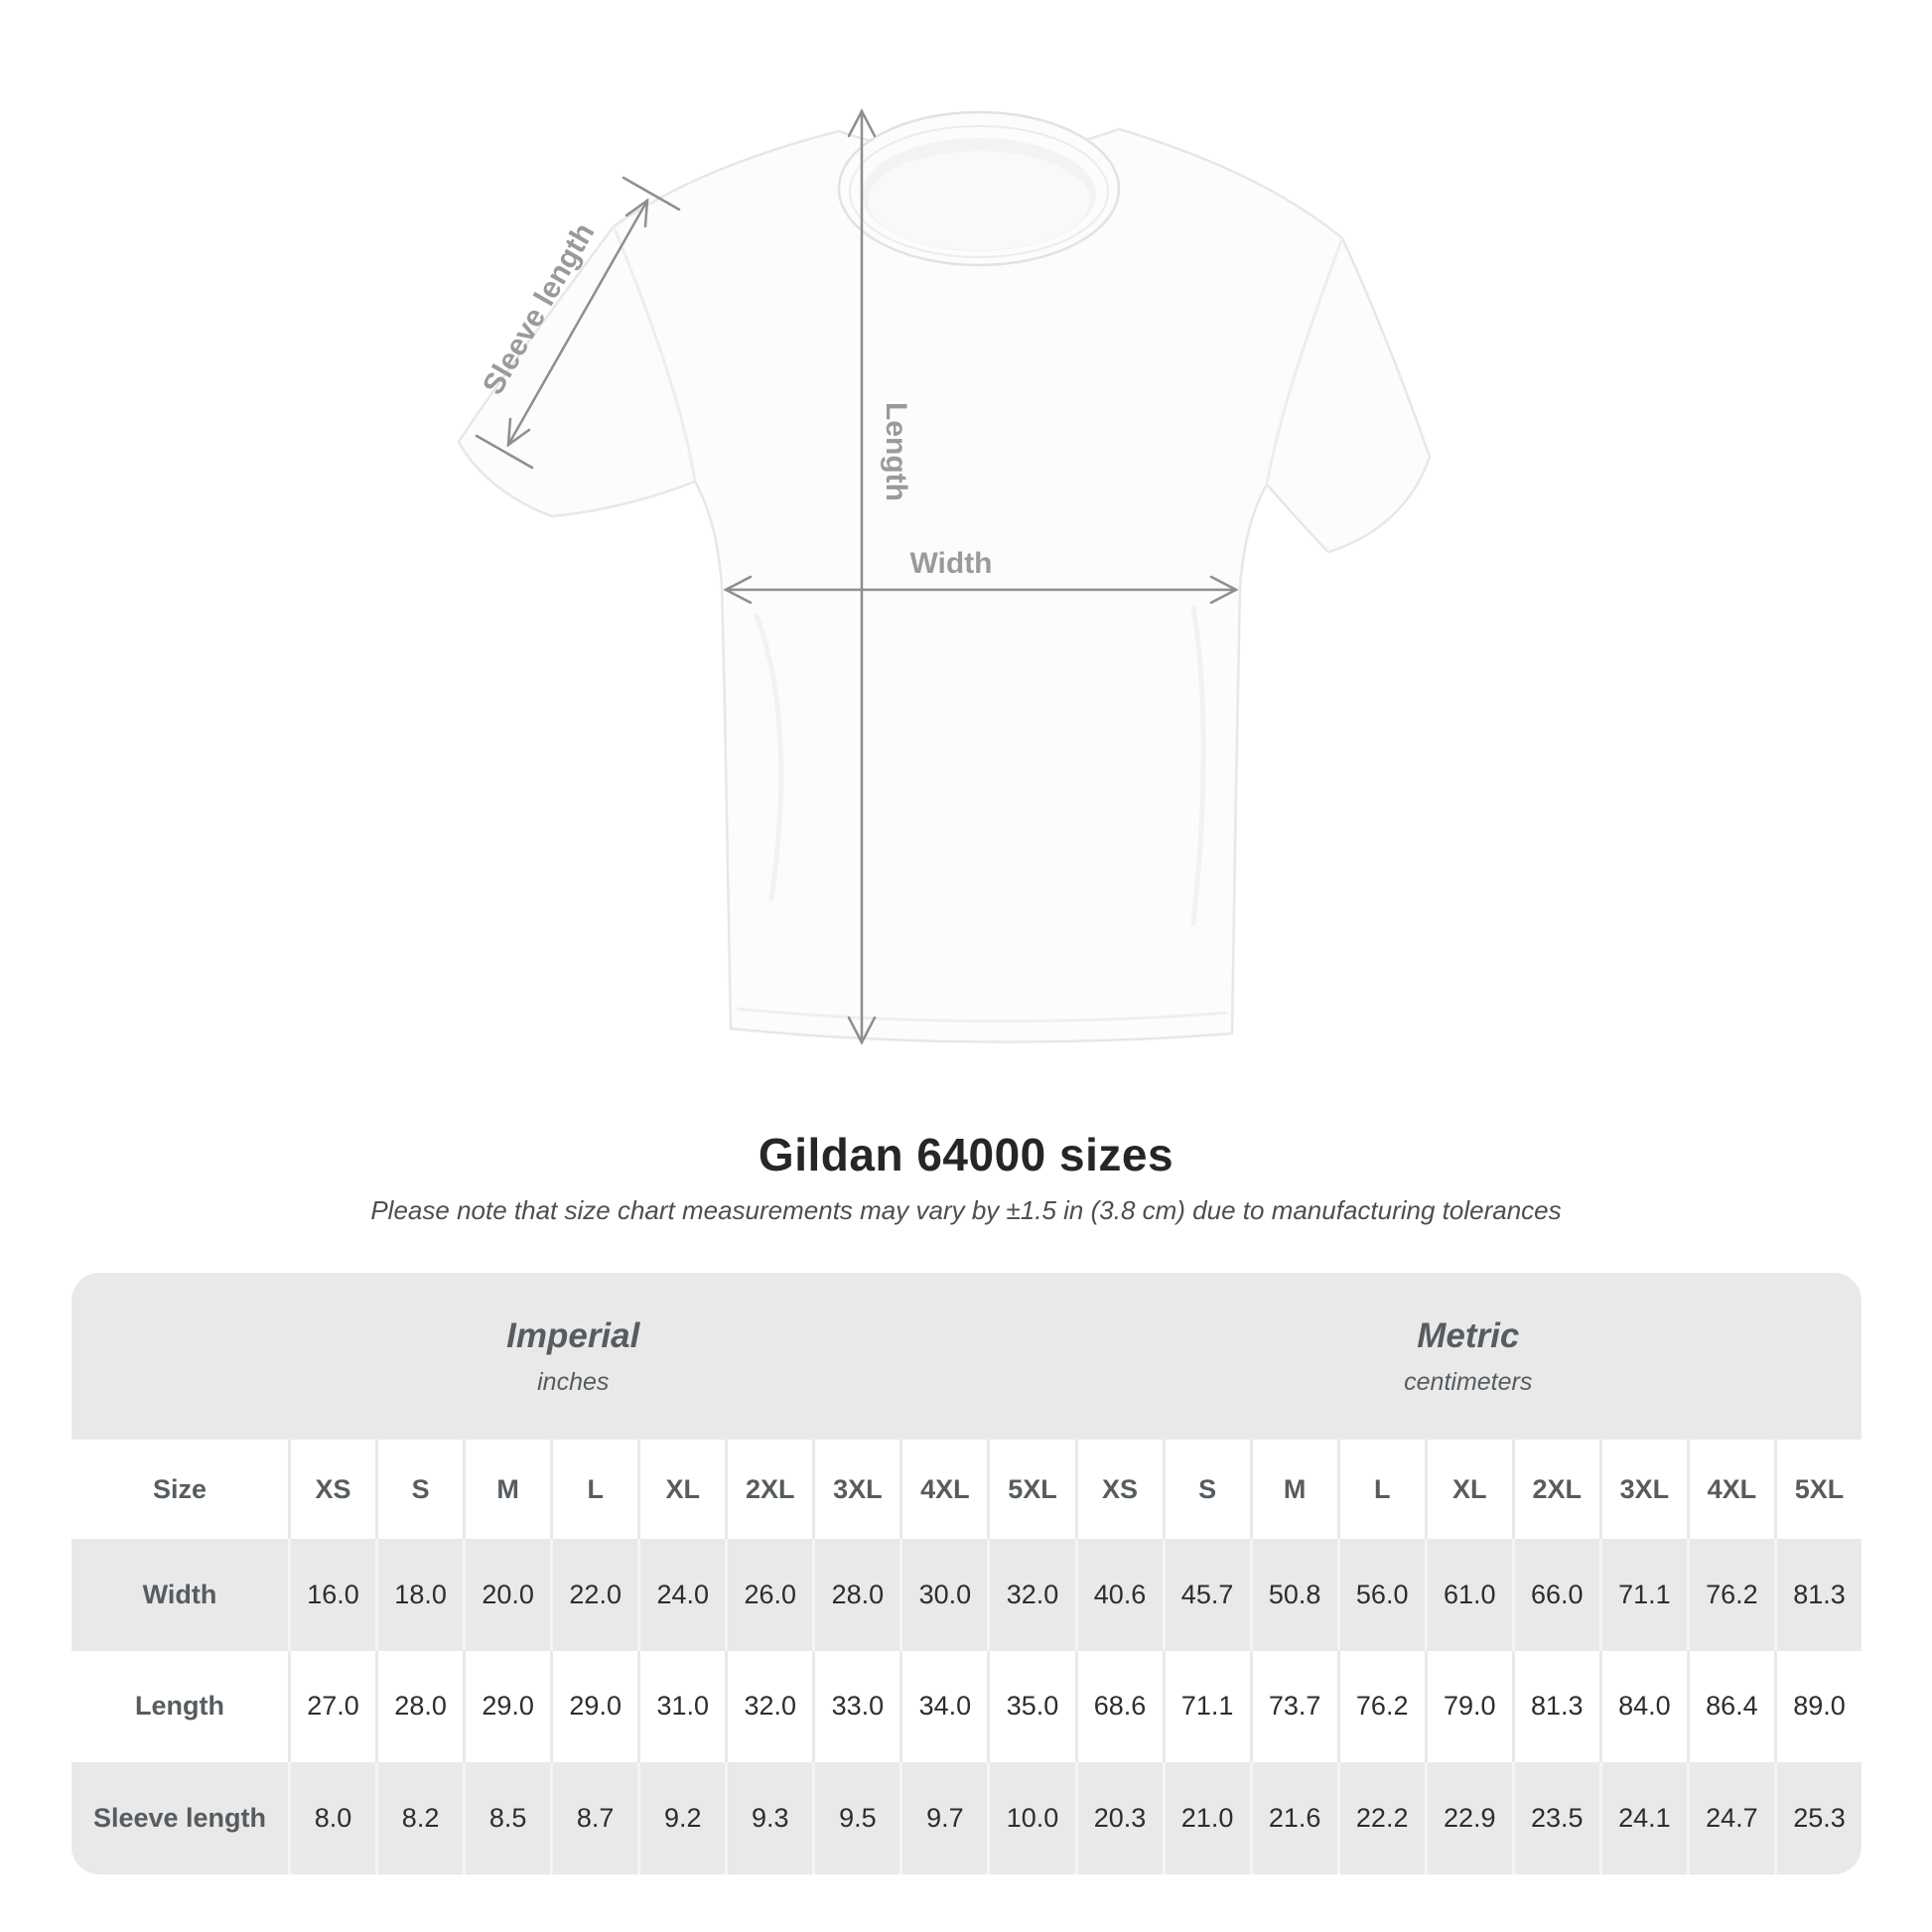  What do you see at coordinates (768, 1595) in the screenshot?
I see `value-cell: 26.0` at bounding box center [768, 1595].